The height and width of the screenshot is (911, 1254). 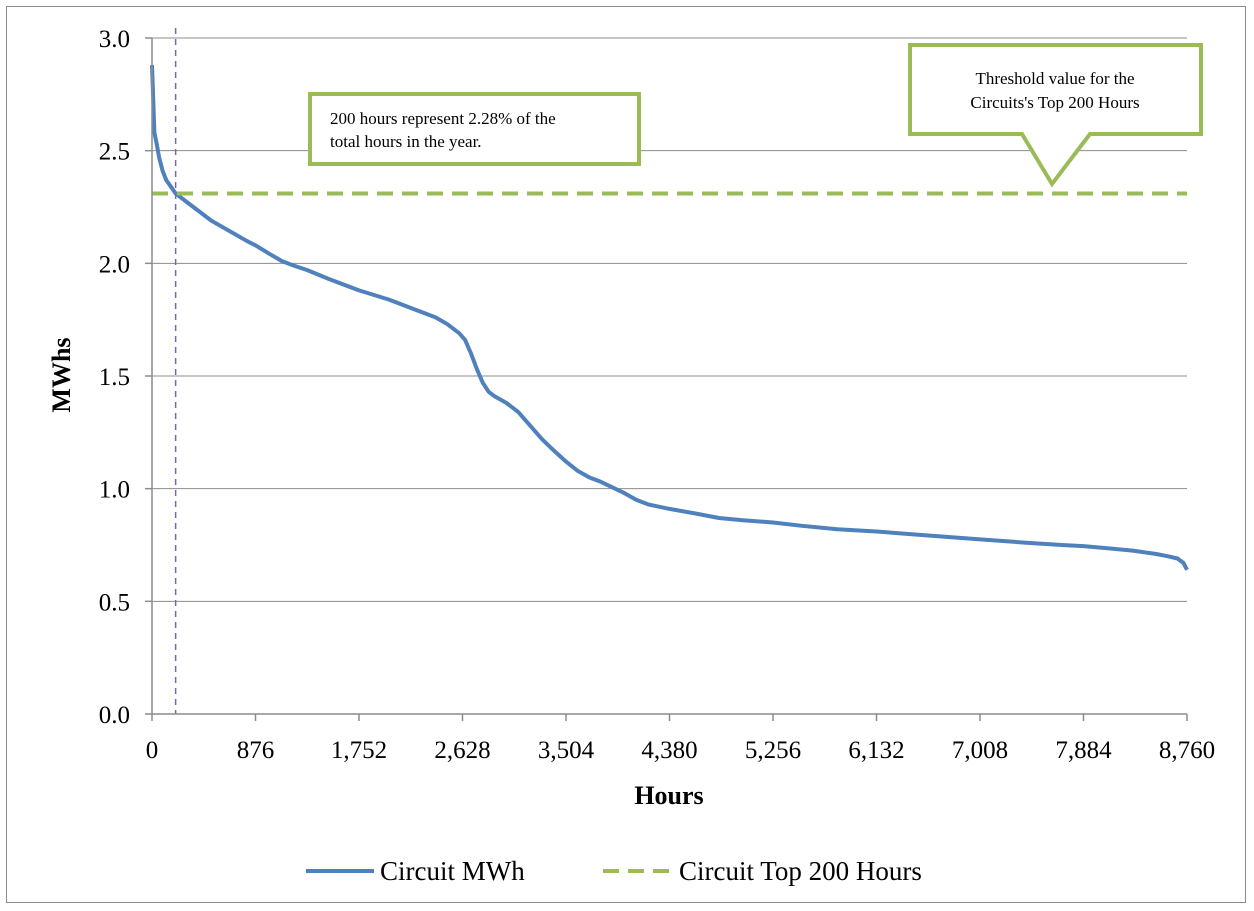 What do you see at coordinates (114, 715) in the screenshot?
I see `y-tick-label: 0.0` at bounding box center [114, 715].